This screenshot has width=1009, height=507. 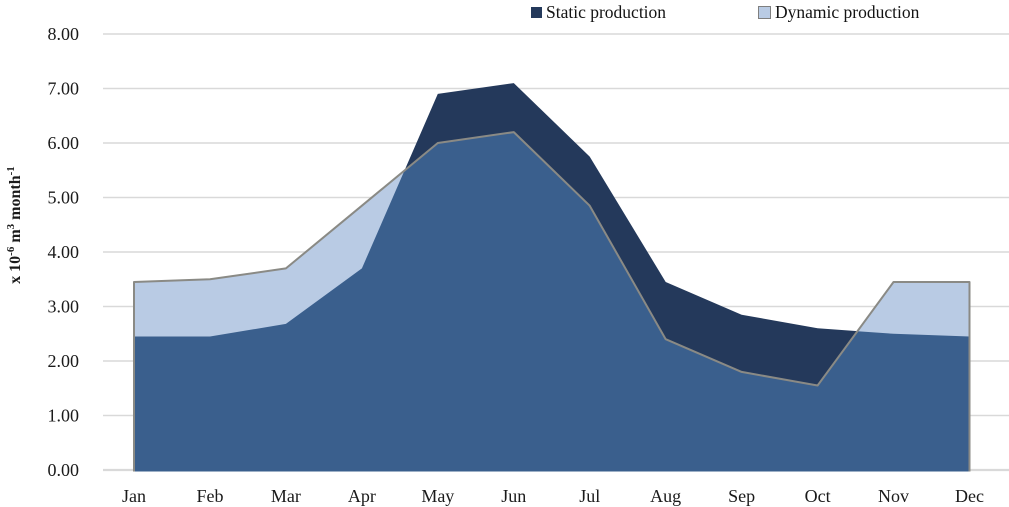 What do you see at coordinates (11, 170) in the screenshot?
I see `y-axis-title-superscript: -1` at bounding box center [11, 170].